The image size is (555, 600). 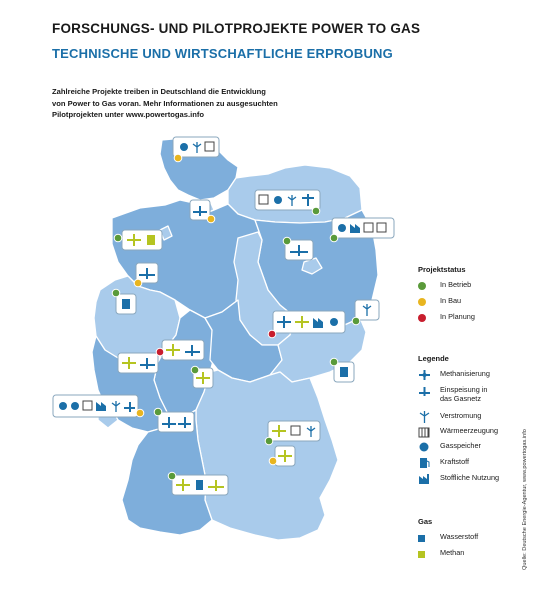 What do you see at coordinates (469, 430) in the screenshot?
I see `legend-label: Wärmeerzeugung` at bounding box center [469, 430].